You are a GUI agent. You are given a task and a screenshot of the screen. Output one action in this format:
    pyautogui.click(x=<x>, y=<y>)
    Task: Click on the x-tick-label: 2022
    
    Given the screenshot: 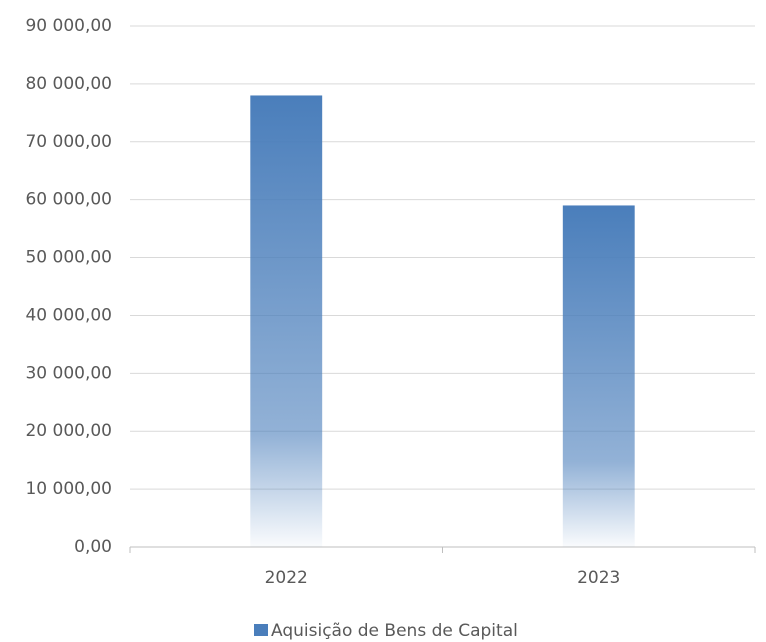 What is the action you would take?
    pyautogui.click(x=286, y=578)
    